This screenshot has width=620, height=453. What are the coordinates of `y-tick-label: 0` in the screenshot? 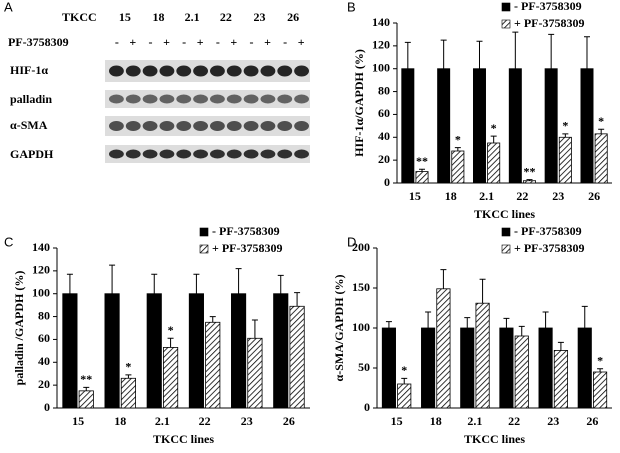 It's located at (387, 182).